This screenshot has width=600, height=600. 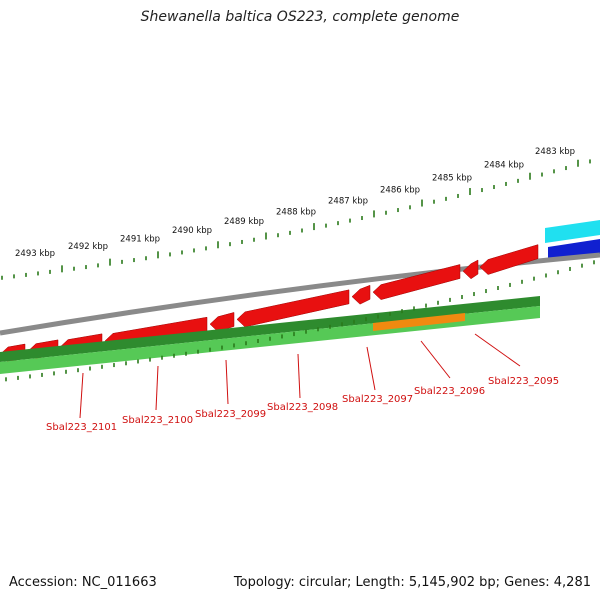 What do you see at coordinates (419, 322) in the screenshot?
I see `highlighted-gene` at bounding box center [419, 322].